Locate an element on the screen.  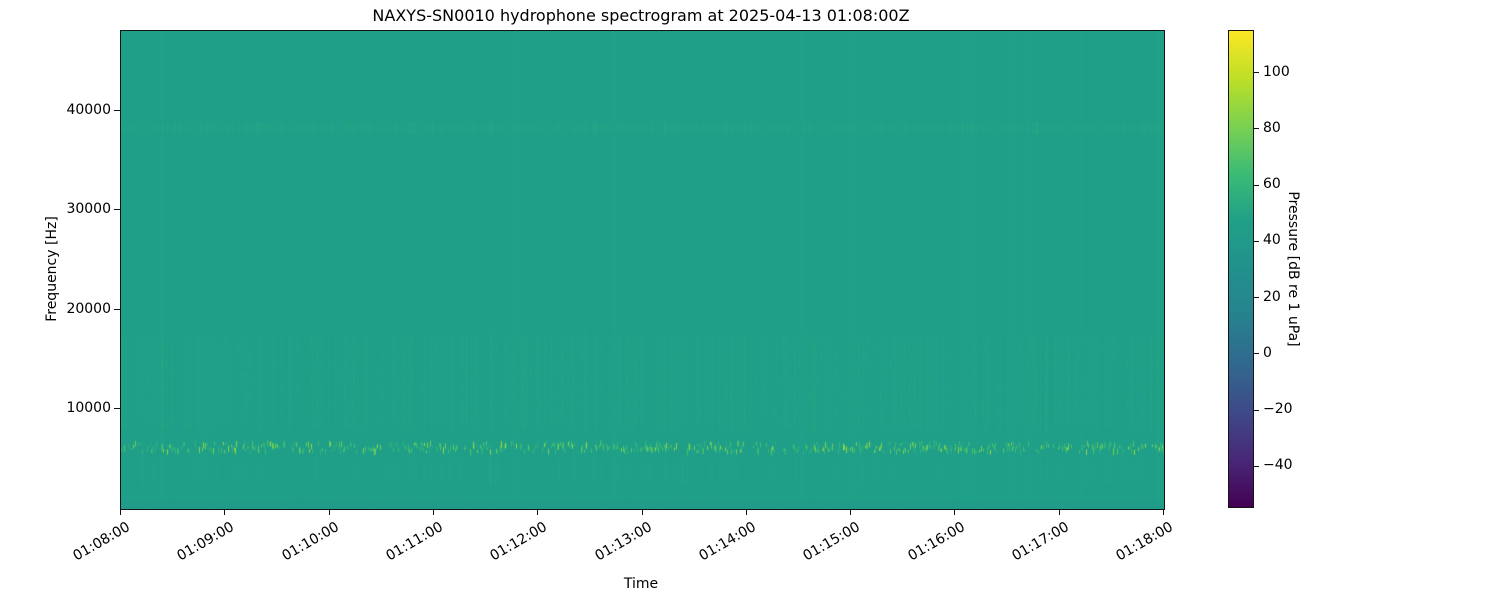
y-tick-label: 10000 is located at coordinates (88, 408).